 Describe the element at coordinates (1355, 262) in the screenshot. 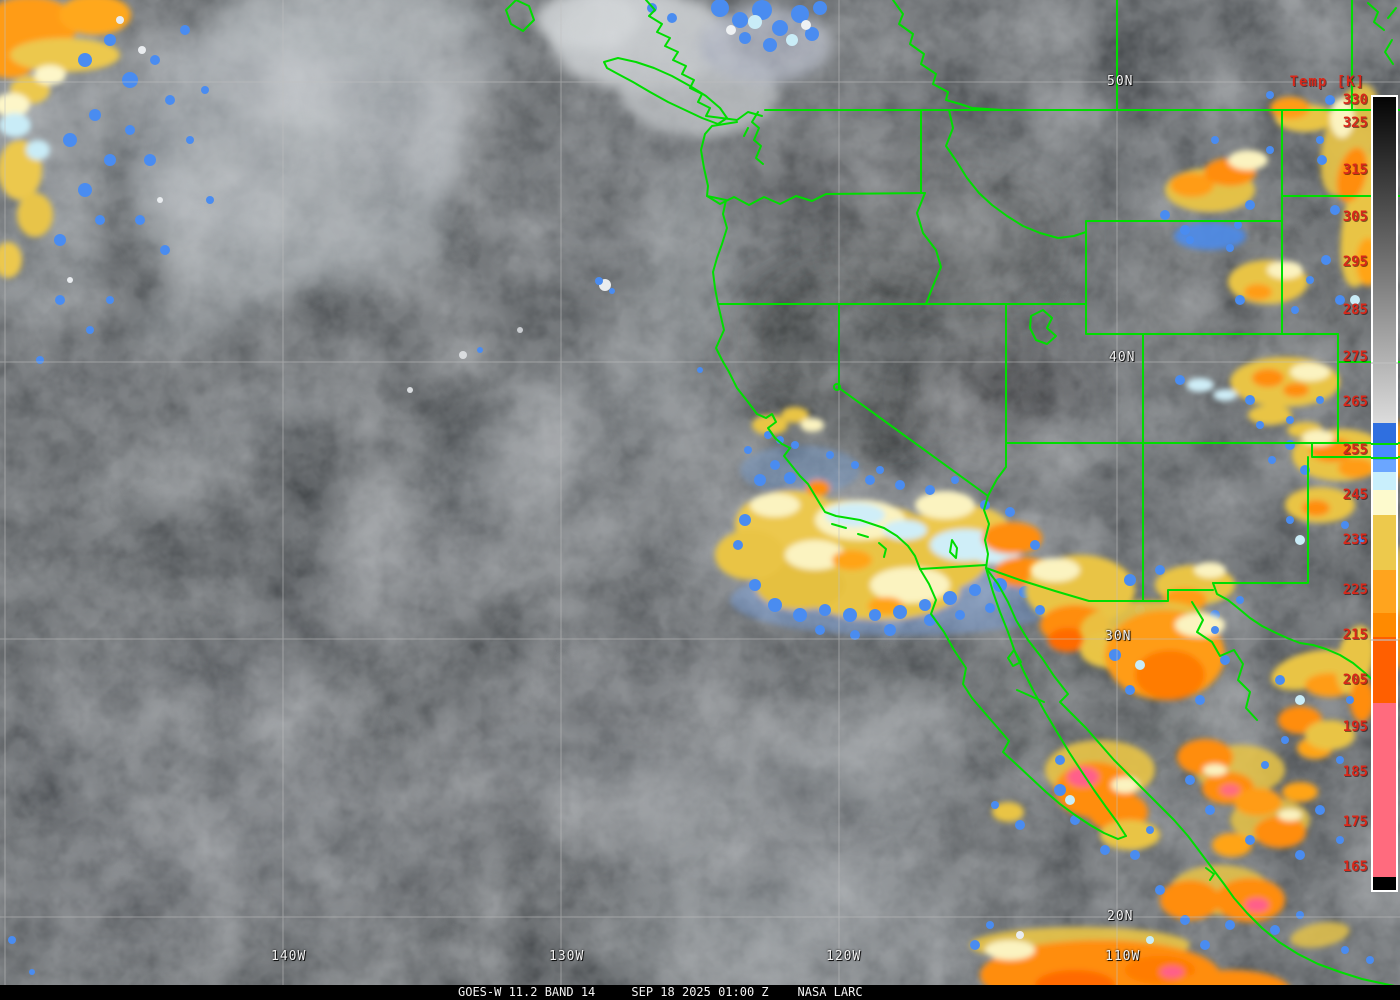

I see `colorbar-tick-label: 295` at that location.